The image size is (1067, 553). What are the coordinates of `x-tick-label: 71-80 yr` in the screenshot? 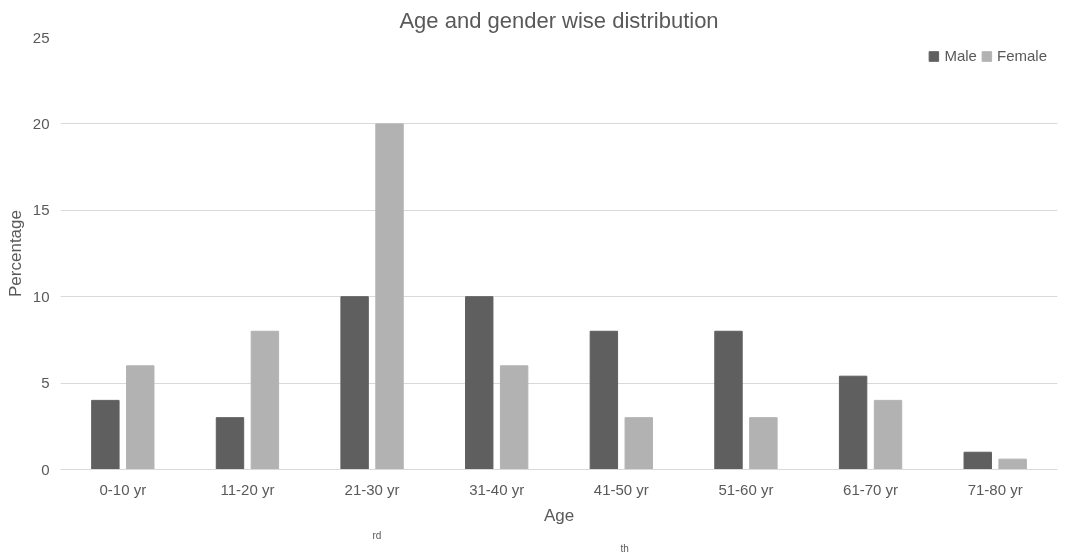 It's located at (995, 489).